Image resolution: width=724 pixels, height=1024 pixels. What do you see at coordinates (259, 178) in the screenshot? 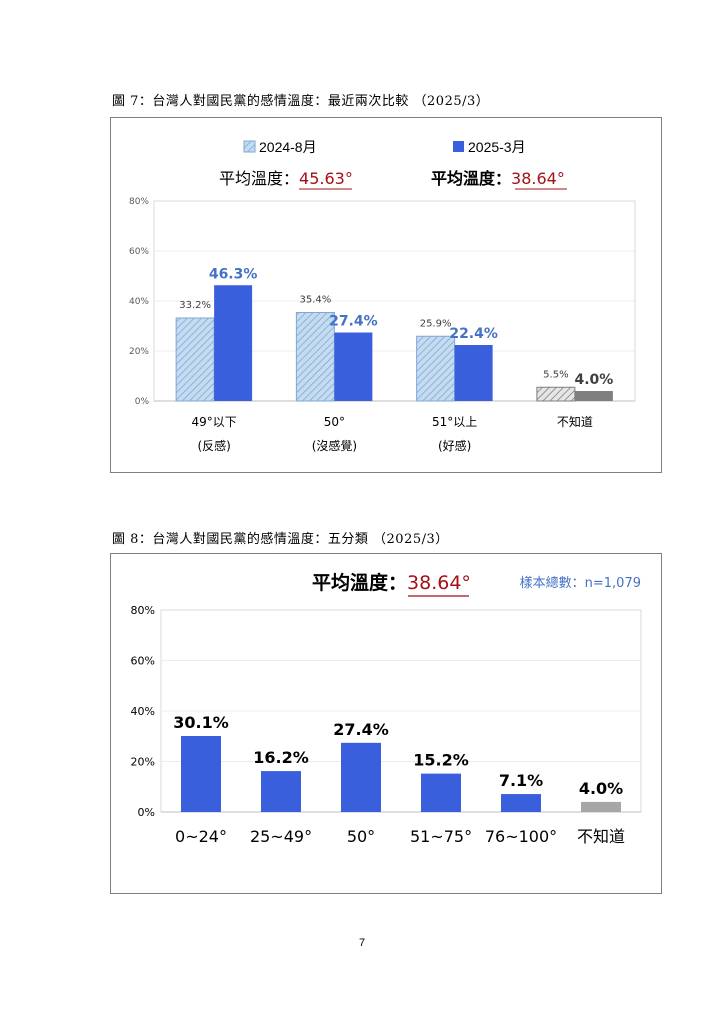
I see `avg-temp-2024-prefix: 平均溫度：` at bounding box center [259, 178].